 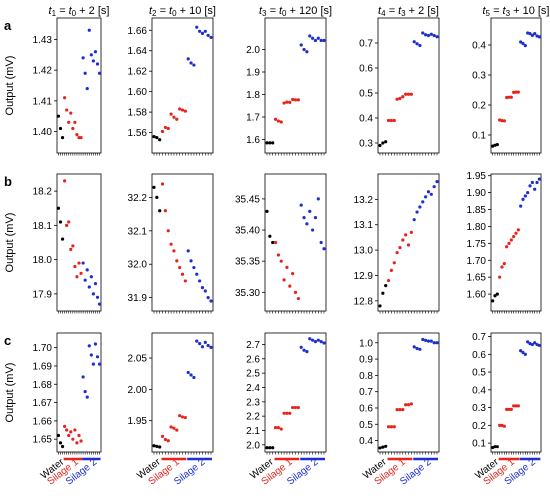 What do you see at coordinates (515, 11) in the screenshot?
I see `column-title-5: t5 = t3 + 10 [s]` at bounding box center [515, 11].